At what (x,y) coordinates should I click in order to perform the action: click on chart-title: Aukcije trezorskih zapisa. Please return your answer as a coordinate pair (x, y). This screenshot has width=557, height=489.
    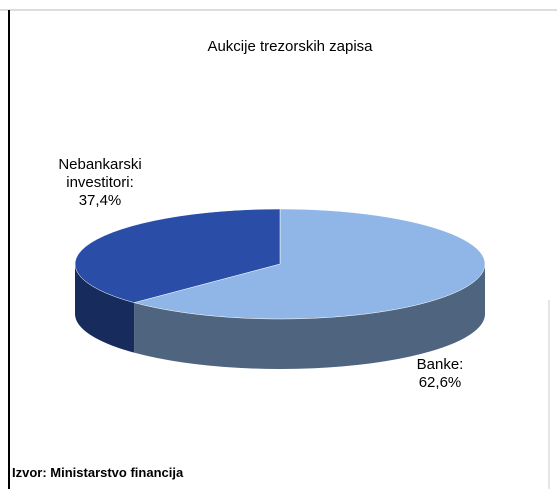
    Looking at the image, I should click on (290, 46).